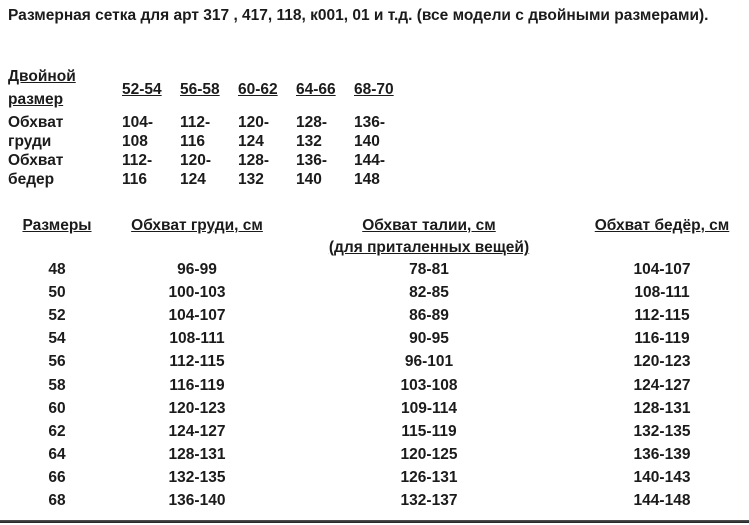 The height and width of the screenshot is (525, 749). What do you see at coordinates (57, 408) in the screenshot?
I see `table-cell: 60` at bounding box center [57, 408].